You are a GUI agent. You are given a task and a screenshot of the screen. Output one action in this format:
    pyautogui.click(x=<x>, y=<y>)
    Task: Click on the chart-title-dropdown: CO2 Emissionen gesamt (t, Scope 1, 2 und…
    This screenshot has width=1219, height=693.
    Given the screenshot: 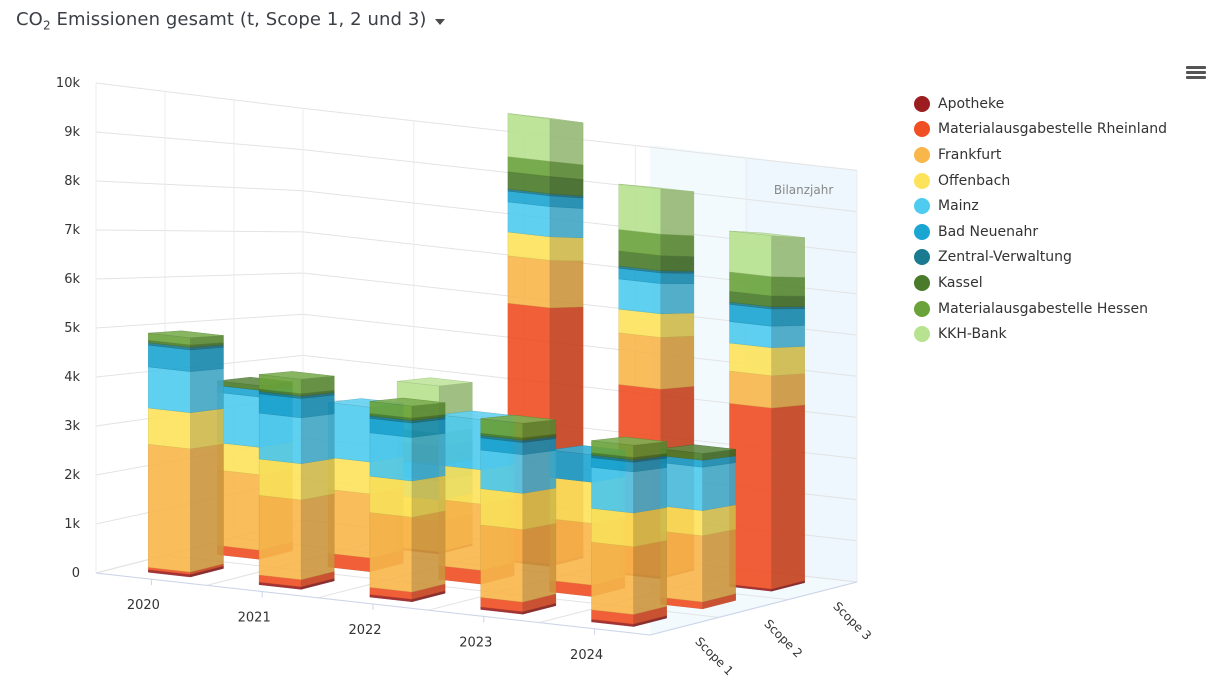 What is the action you would take?
    pyautogui.click(x=230, y=21)
    